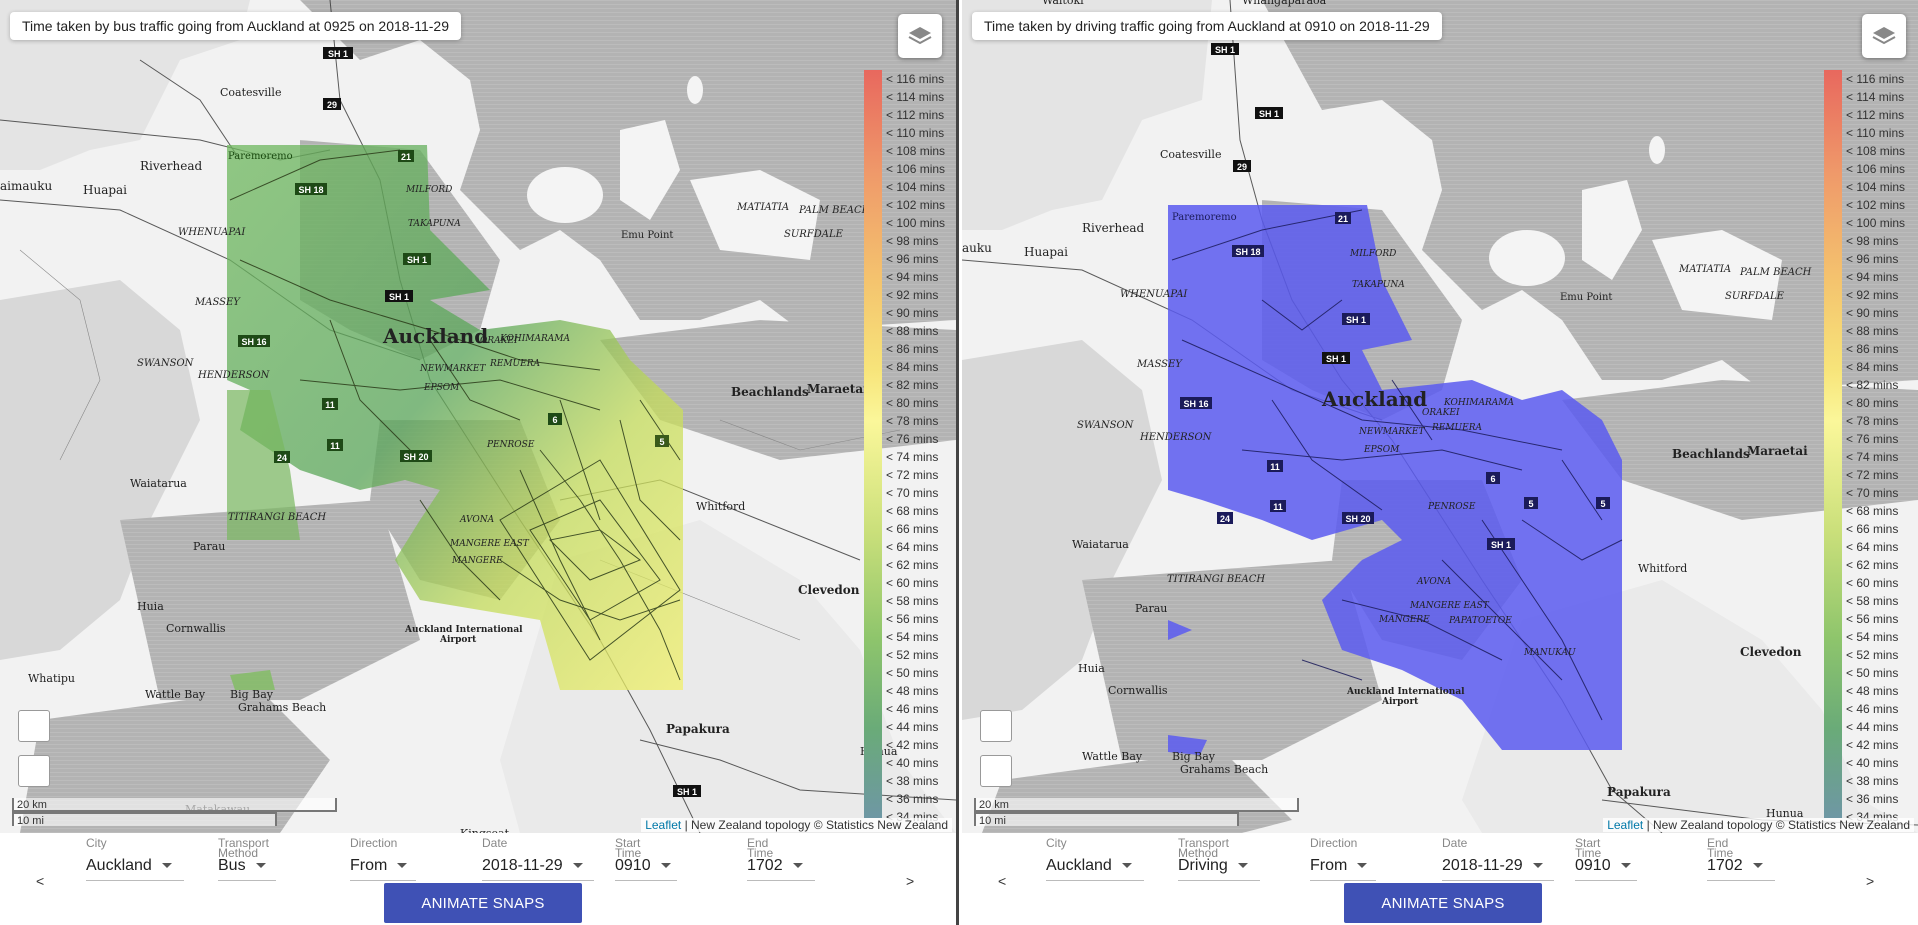 This screenshot has height=925, width=1918. I want to click on drive-label-waiatarua: Waiatarua, so click(1100, 544).